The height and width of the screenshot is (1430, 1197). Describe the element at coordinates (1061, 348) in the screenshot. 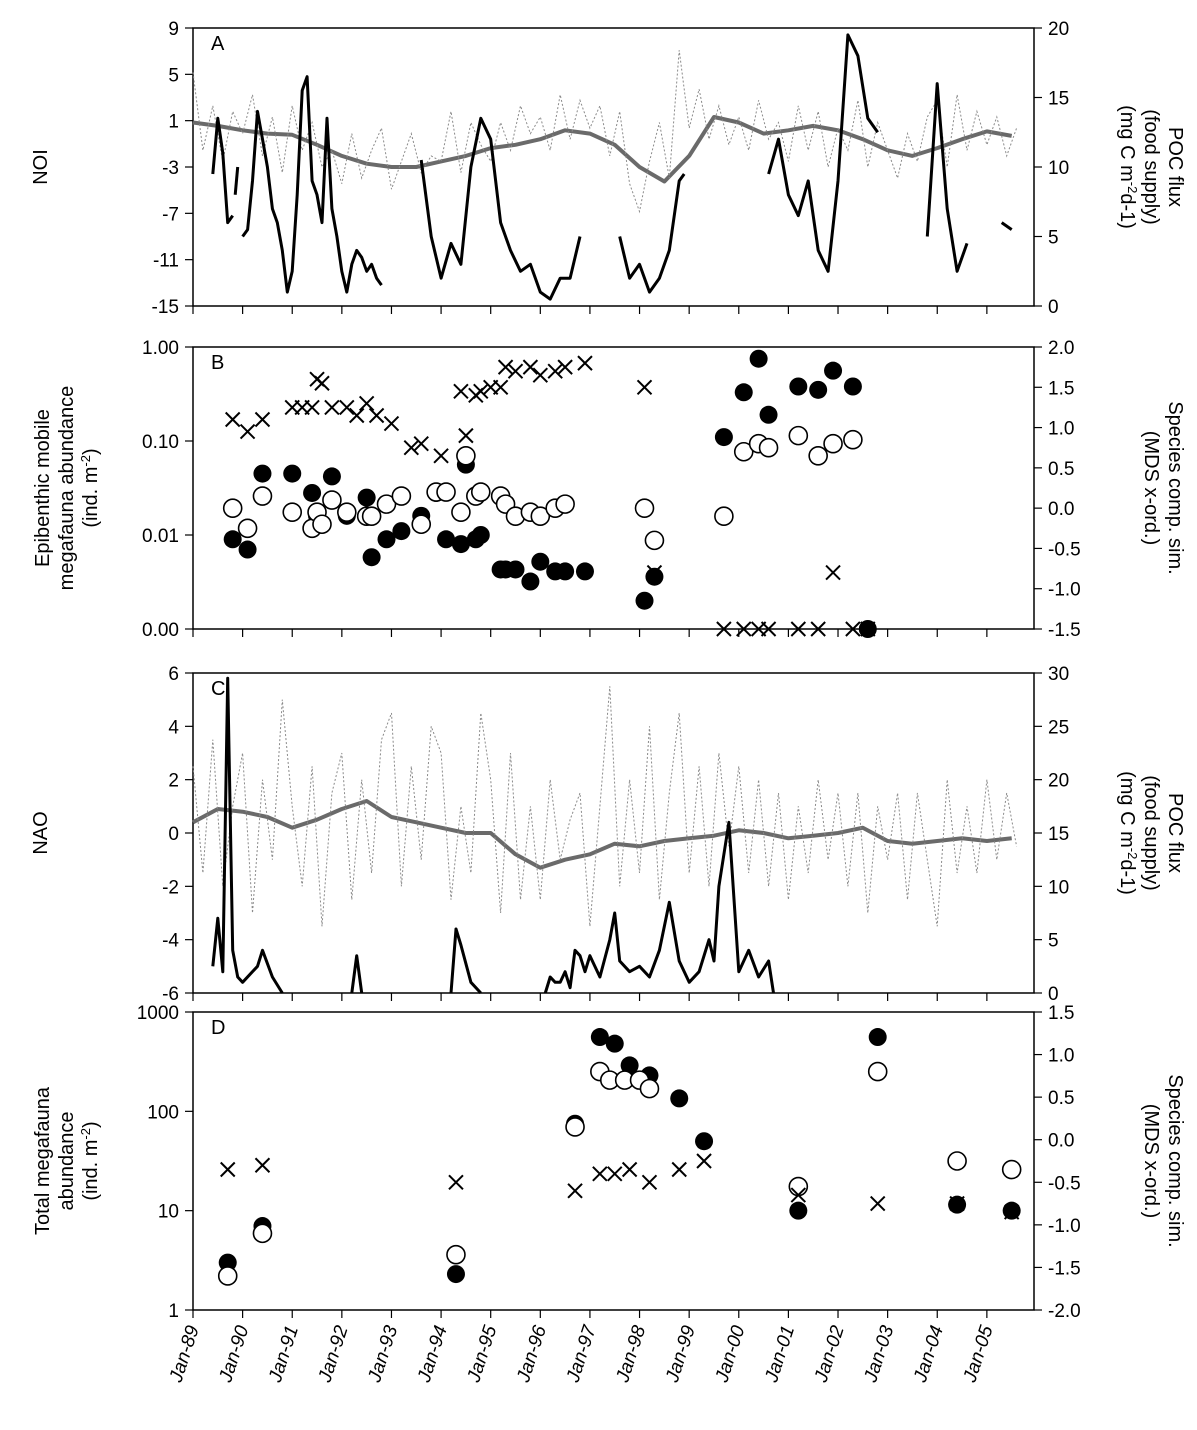

I see `y2-tick-label: 2.0` at that location.